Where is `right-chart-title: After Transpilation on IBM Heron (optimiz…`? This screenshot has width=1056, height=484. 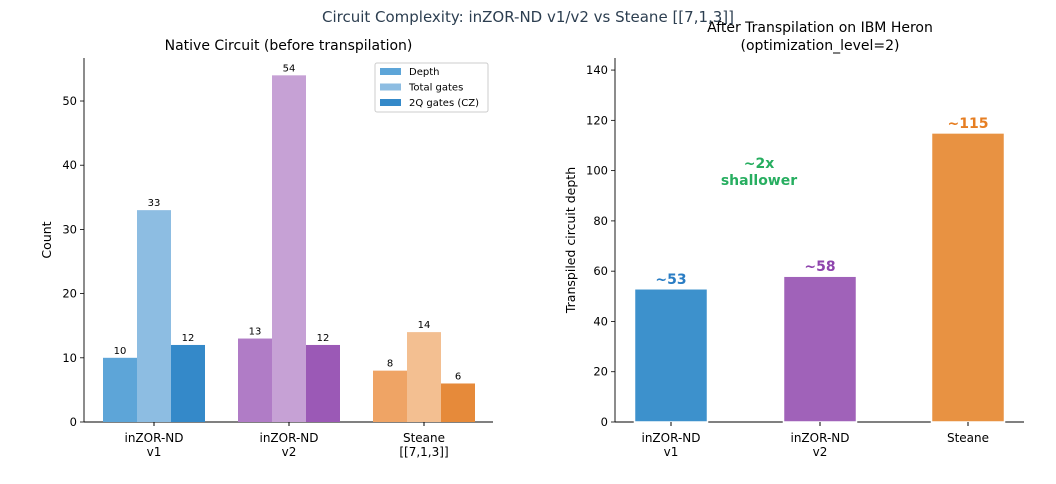 right-chart-title: After Transpilation on IBM Heron (optimiz… is located at coordinates (820, 37).